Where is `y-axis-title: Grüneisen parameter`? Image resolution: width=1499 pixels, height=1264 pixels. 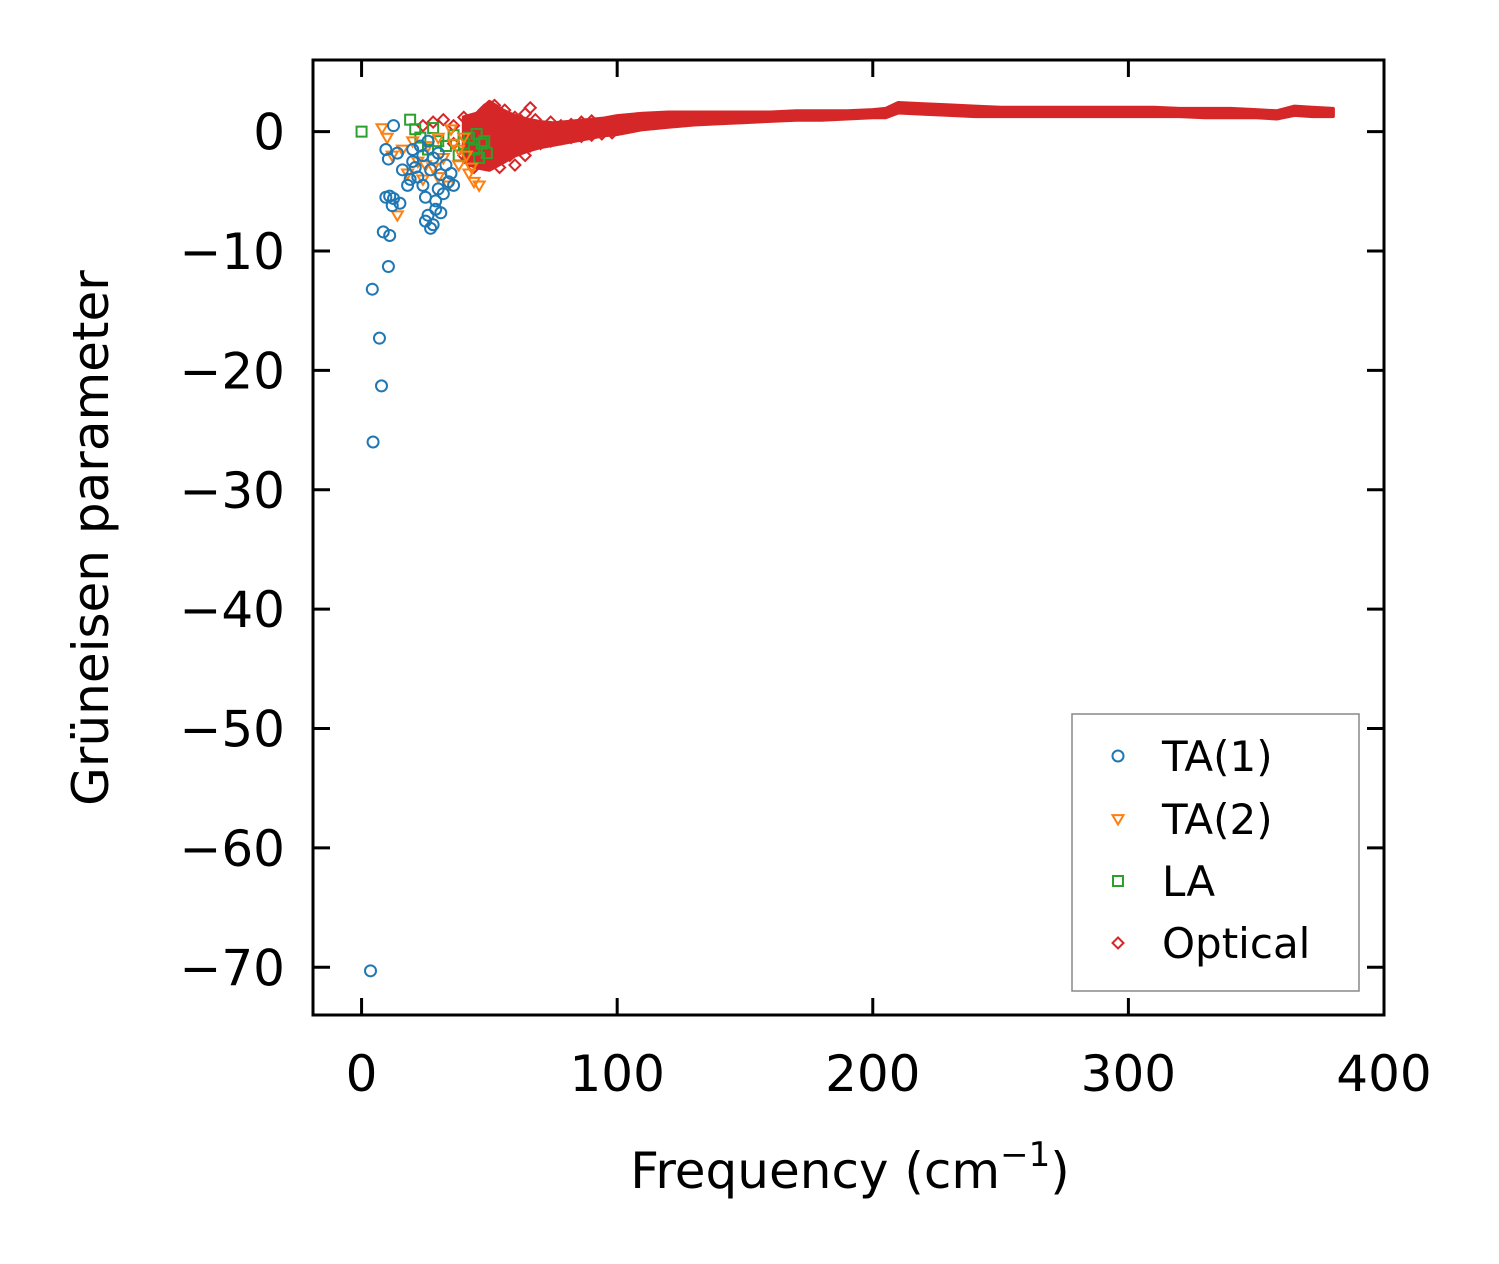
y-axis-title: Grüneisen parameter is located at coordinates (91, 538).